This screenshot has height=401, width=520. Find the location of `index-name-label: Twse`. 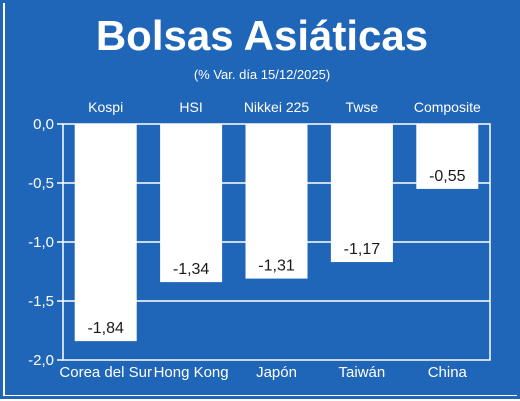

index-name-label: Twse is located at coordinates (362, 107).